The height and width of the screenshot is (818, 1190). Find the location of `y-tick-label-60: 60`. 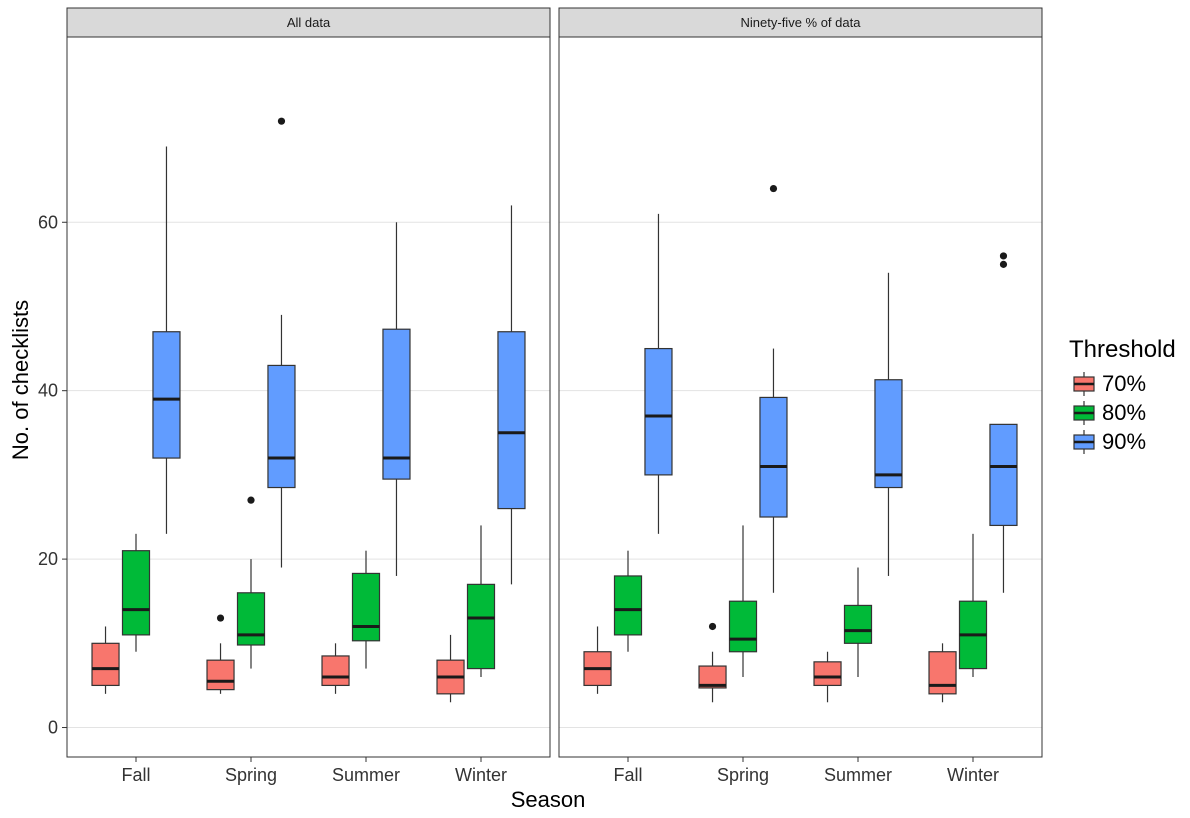

y-tick-label-60: 60 is located at coordinates (48, 222).